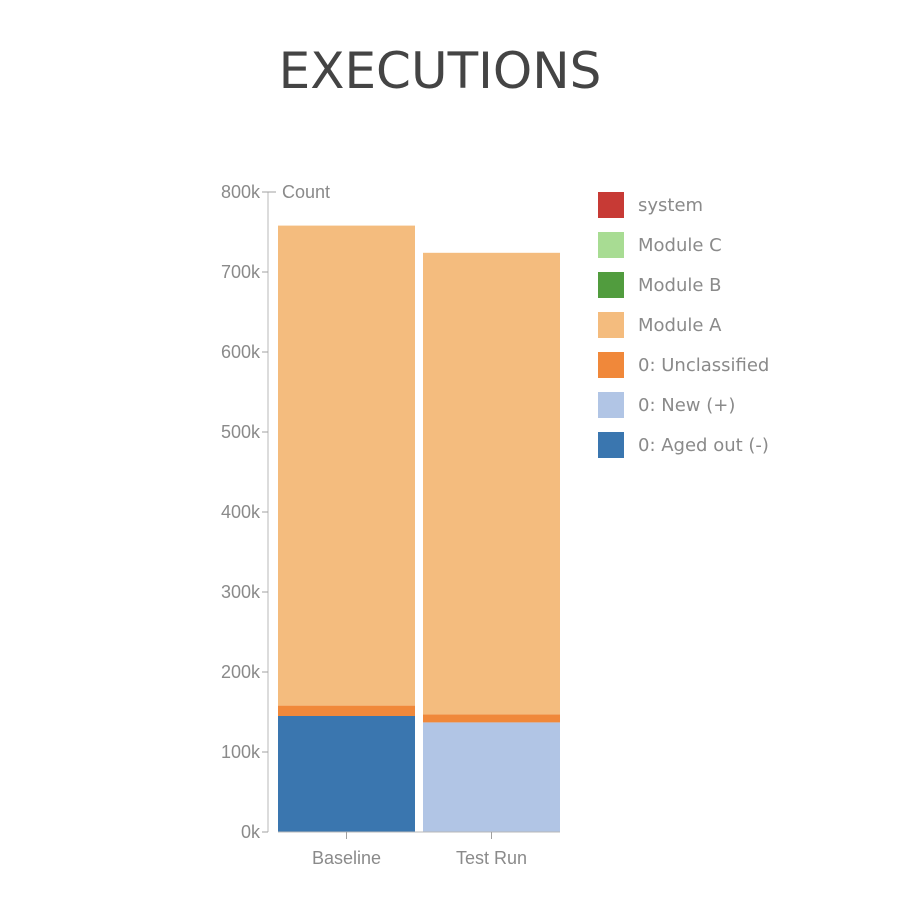  I want to click on bar-baseline-0-unclassified, so click(346, 710).